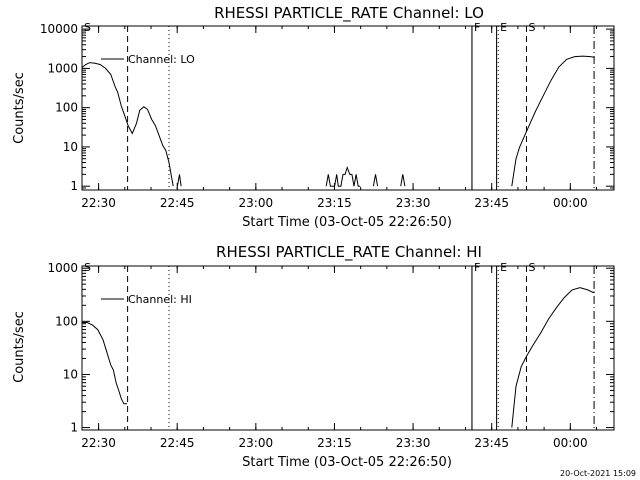  What do you see at coordinates (477, 27) in the screenshot?
I see `event-marker-label-lo: F` at bounding box center [477, 27].